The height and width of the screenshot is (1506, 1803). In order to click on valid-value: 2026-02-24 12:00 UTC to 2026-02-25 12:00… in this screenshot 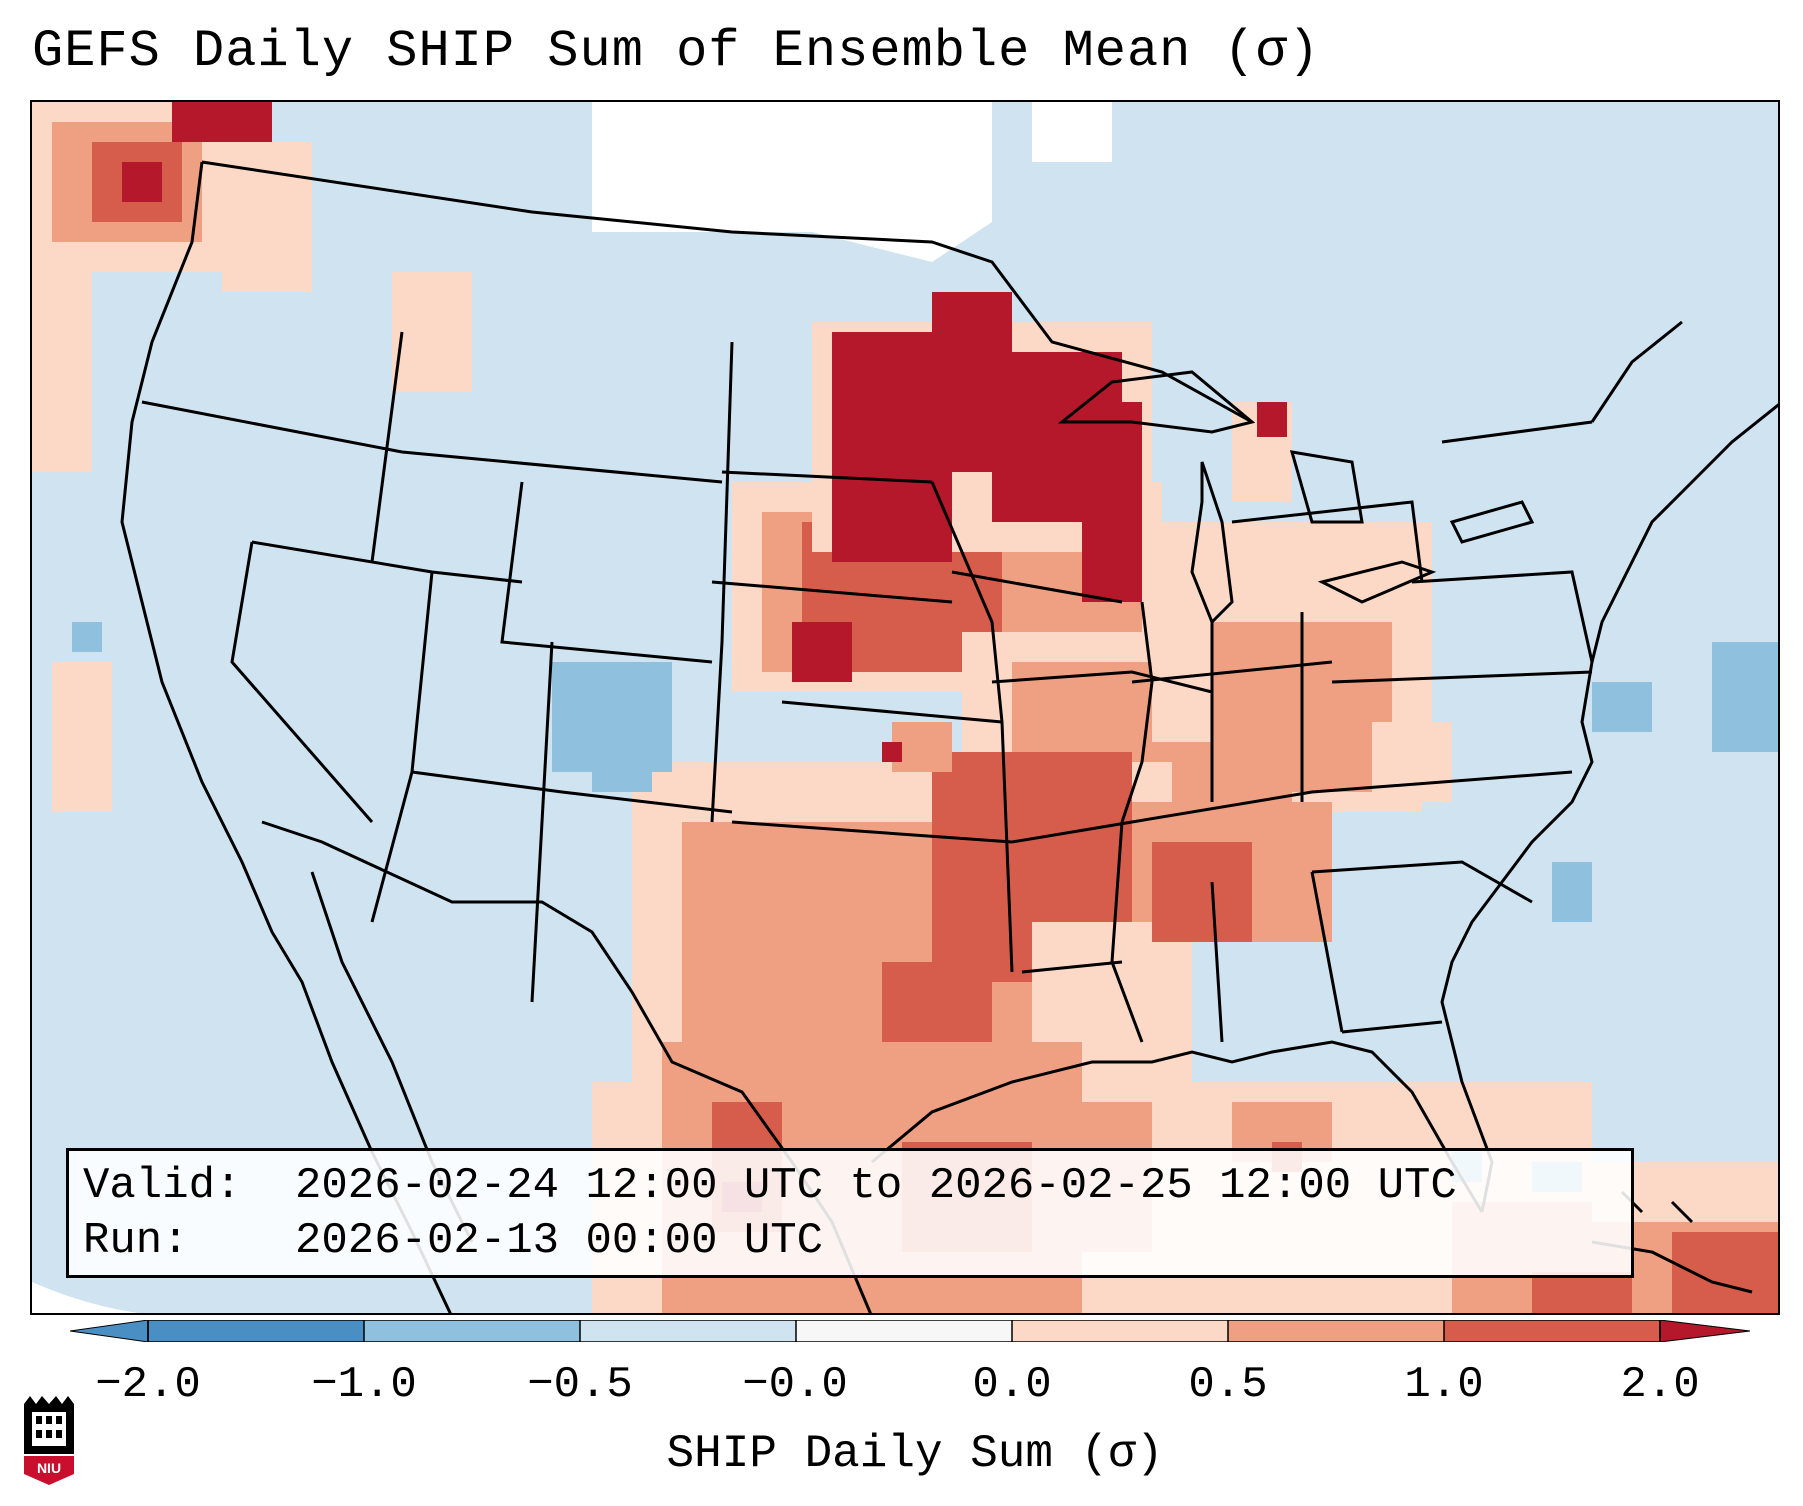, I will do `click(876, 1186)`.